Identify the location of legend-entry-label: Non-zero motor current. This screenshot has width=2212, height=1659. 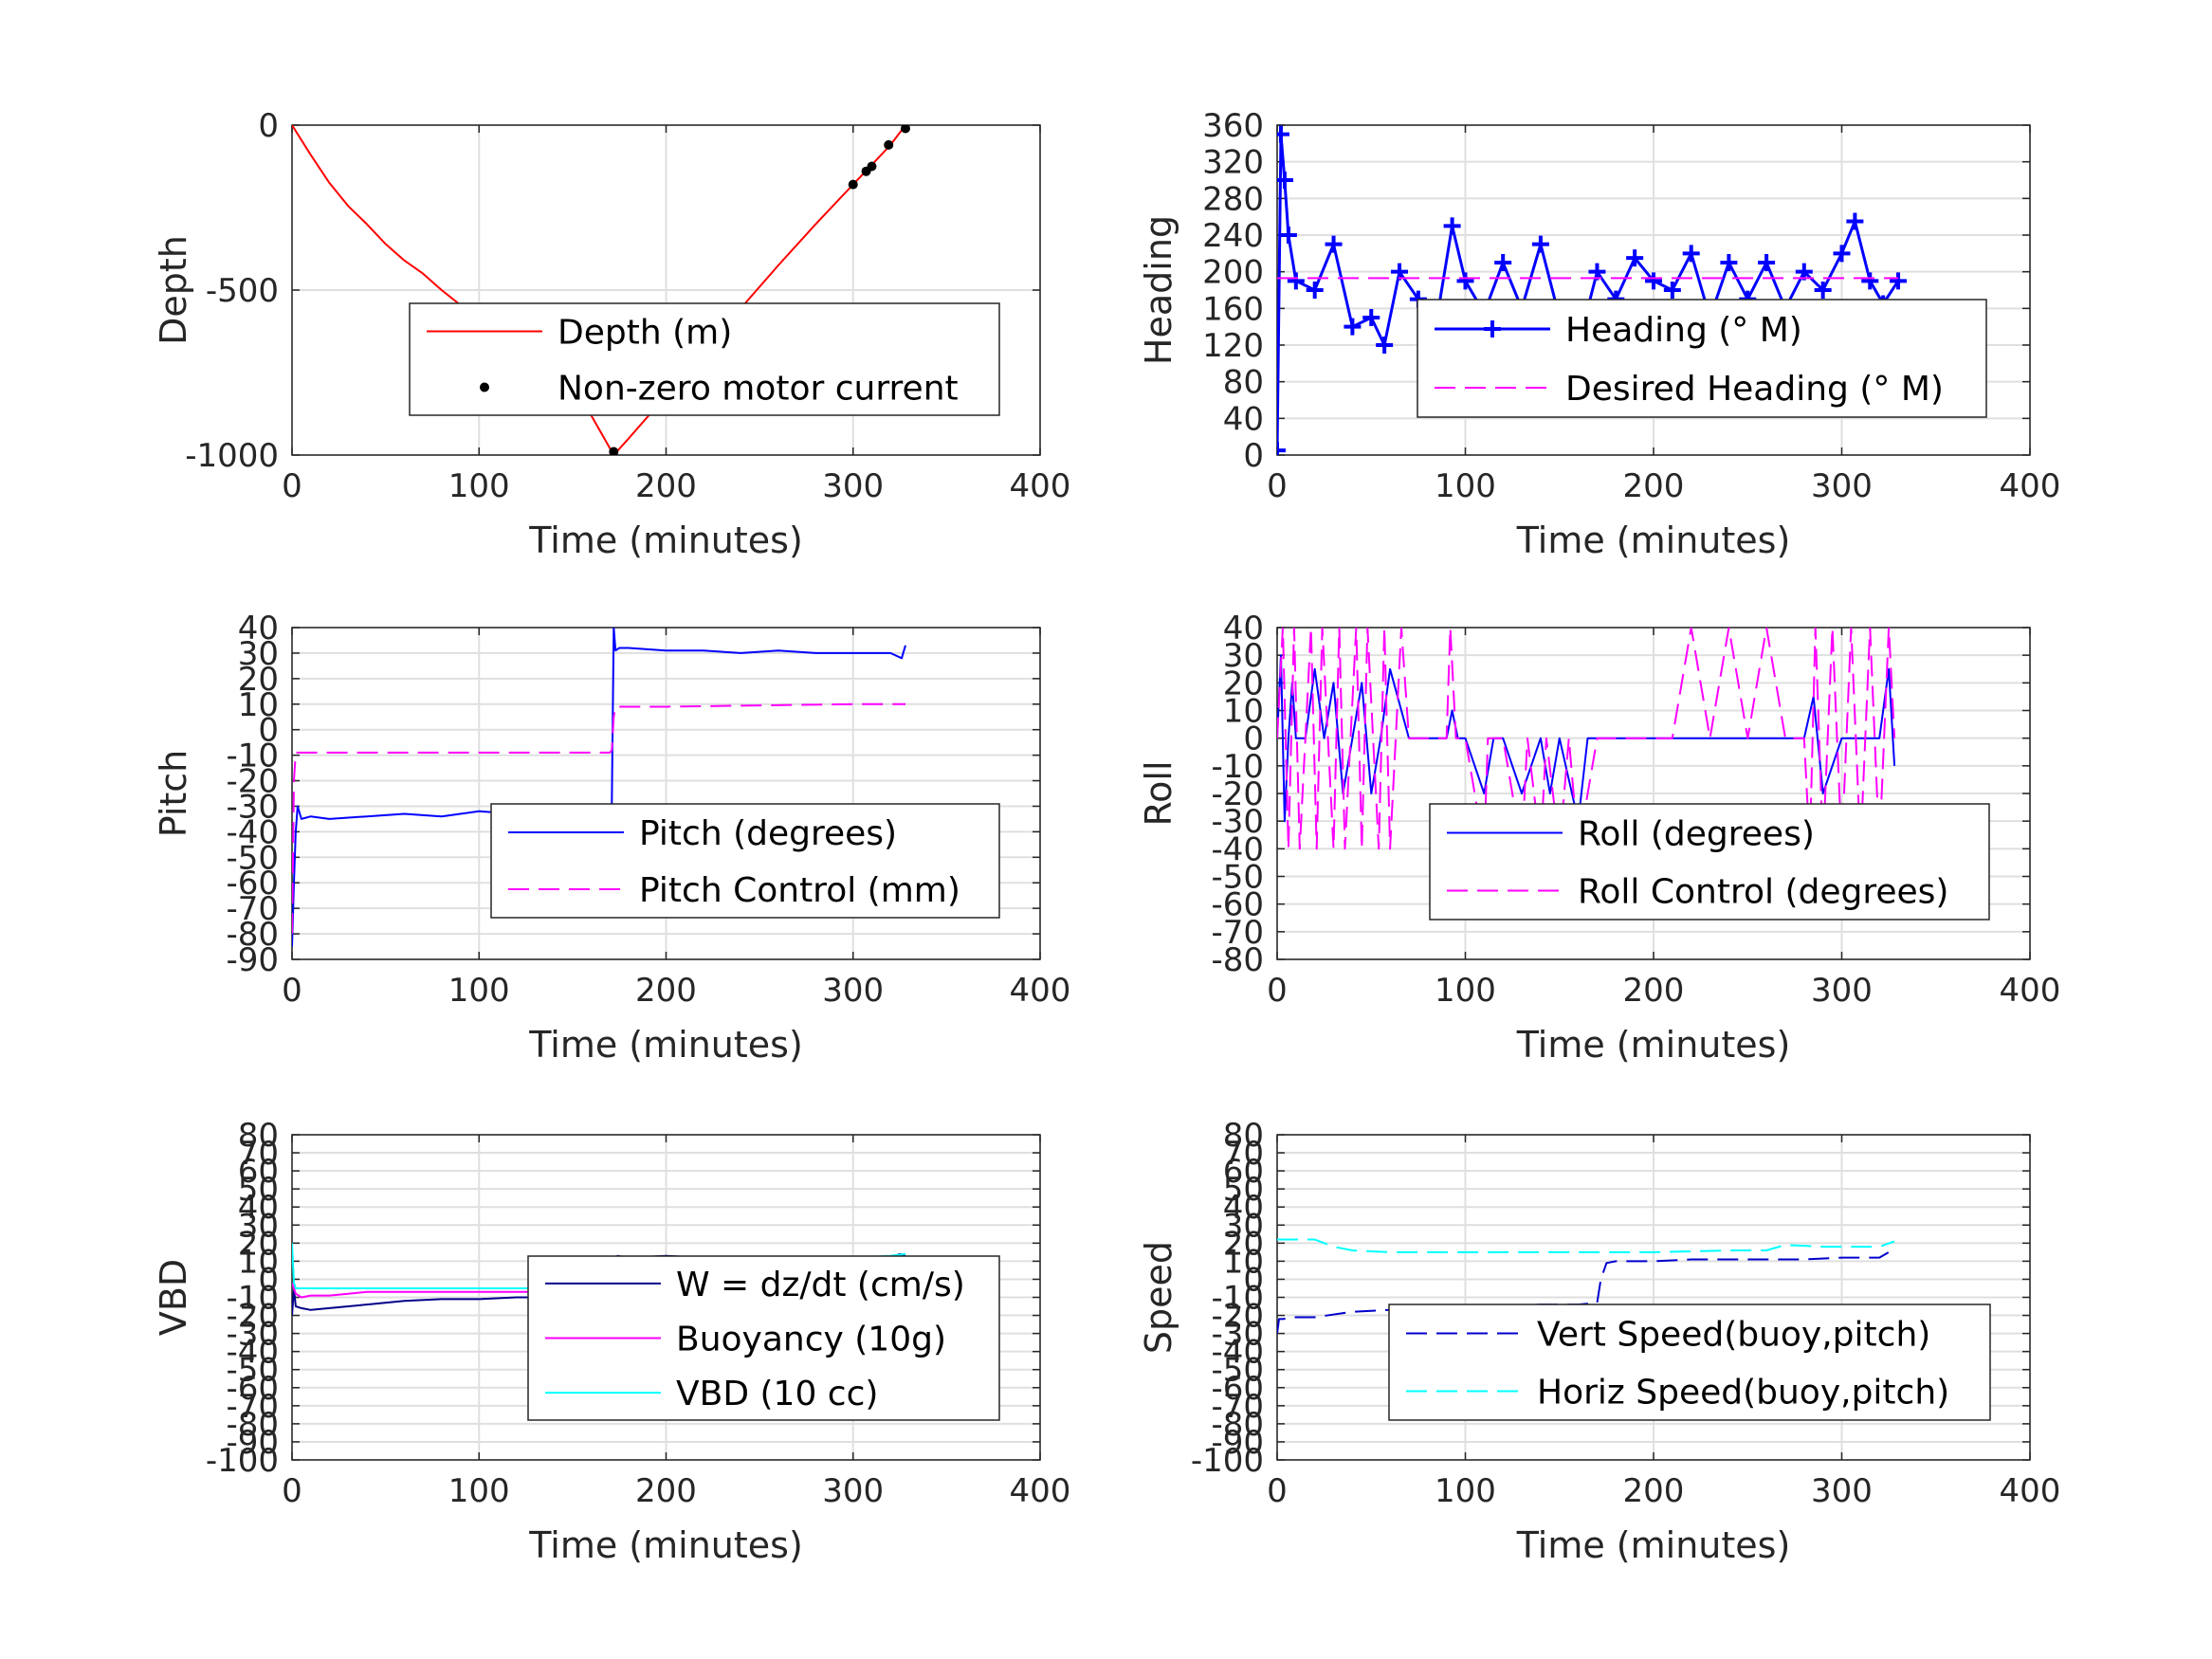
(758, 389).